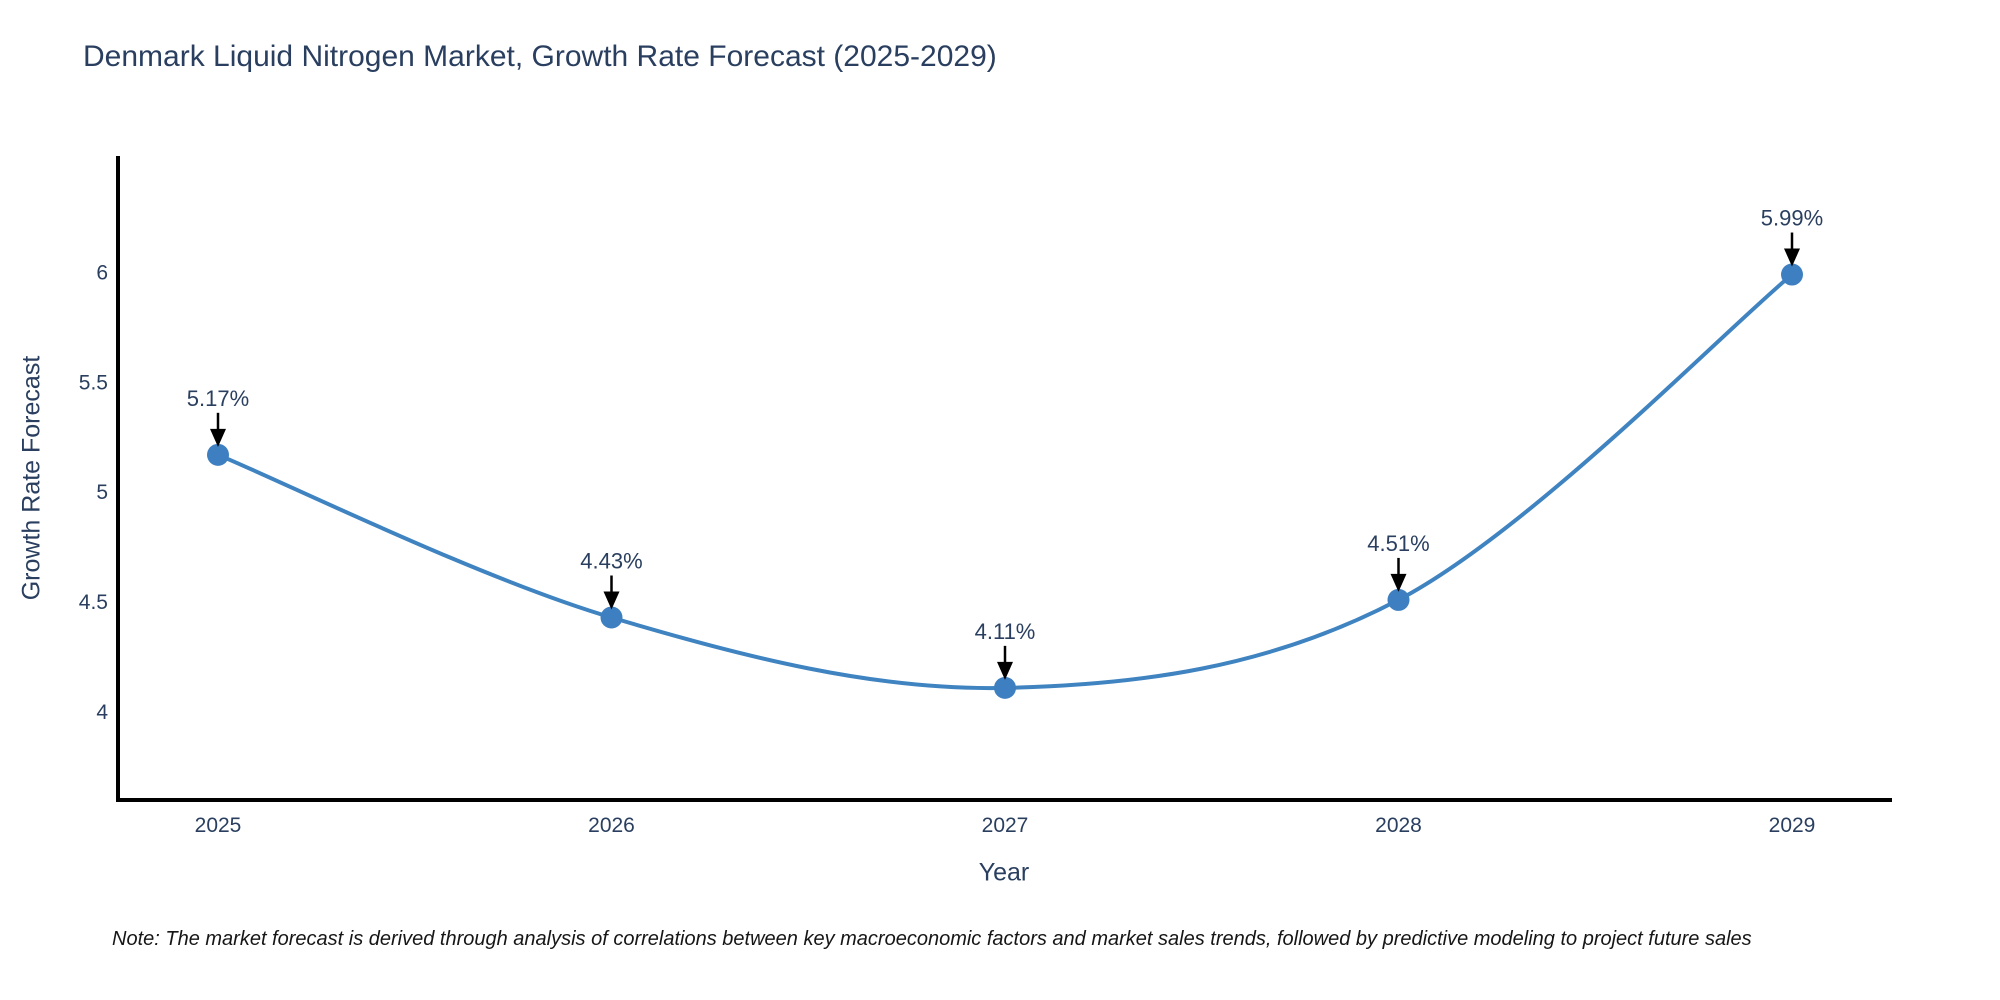 The height and width of the screenshot is (1000, 2000). I want to click on y-axis-title: Growth Rate Forecast, so click(31, 478).